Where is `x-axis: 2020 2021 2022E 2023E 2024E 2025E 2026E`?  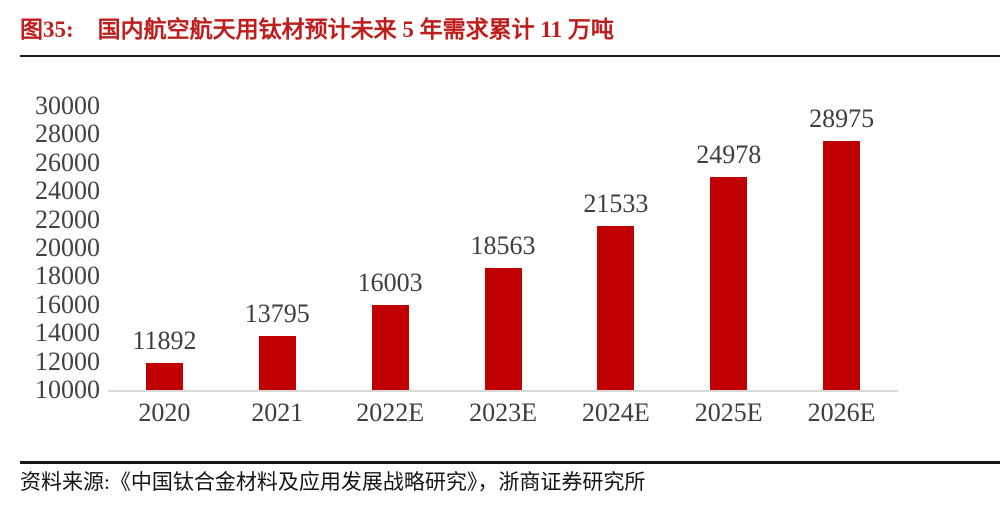 x-axis: 2020 2021 2022E 2023E 2024E 2025E 2026E is located at coordinates (503, 413).